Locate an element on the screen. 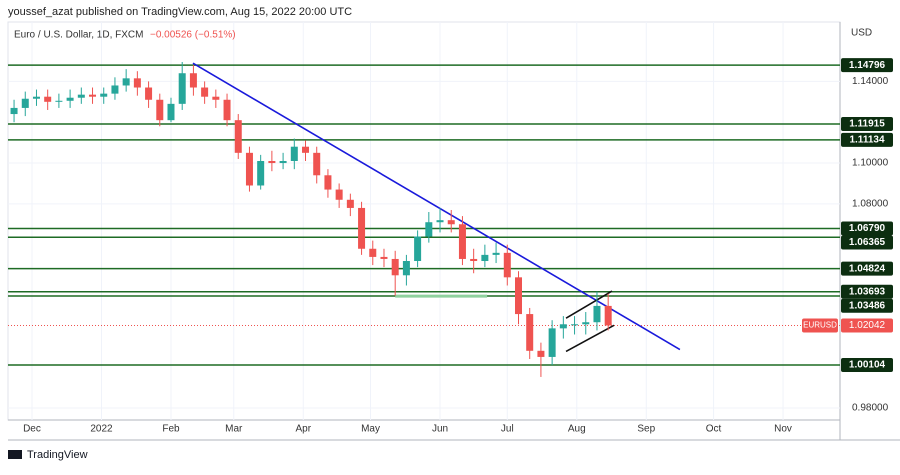 The image size is (900, 475). logo-mark is located at coordinates (15, 454).